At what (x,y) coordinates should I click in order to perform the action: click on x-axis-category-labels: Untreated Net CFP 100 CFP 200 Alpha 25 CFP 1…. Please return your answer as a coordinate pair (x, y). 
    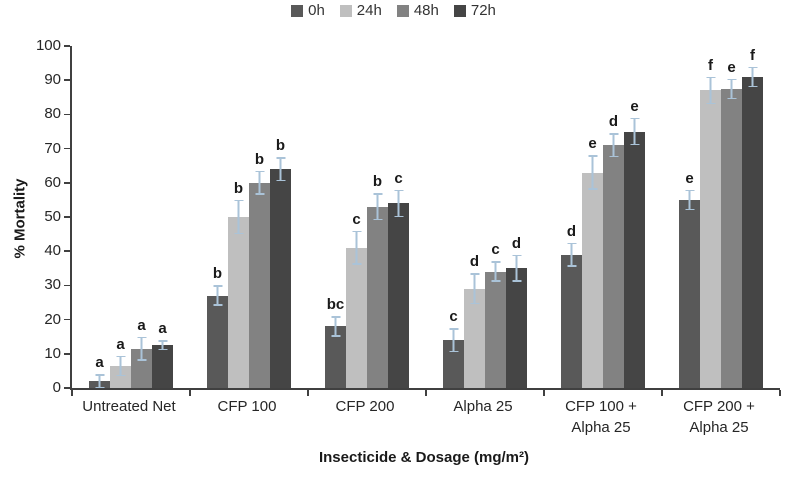
    Looking at the image, I should click on (424, 417).